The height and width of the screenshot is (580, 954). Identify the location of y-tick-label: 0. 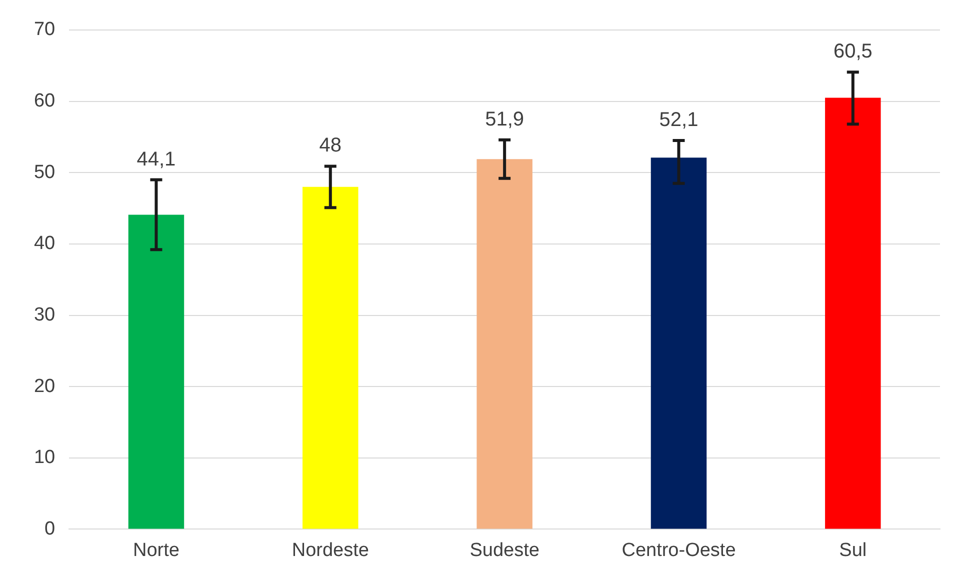
(50, 529).